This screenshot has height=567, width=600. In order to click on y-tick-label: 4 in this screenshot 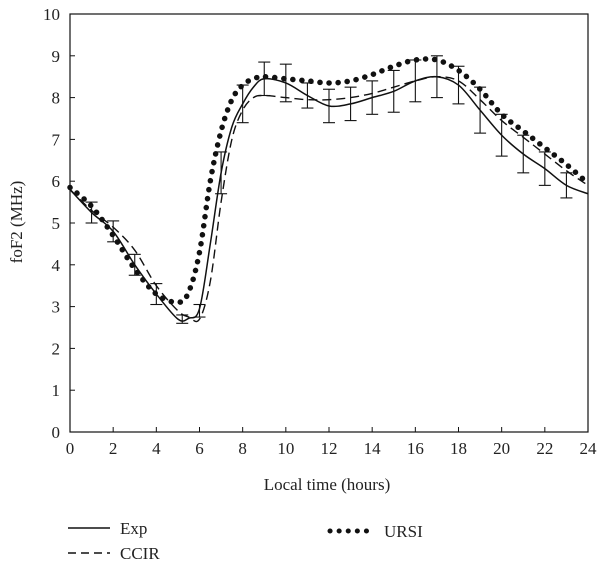, I will do `click(56, 265)`.